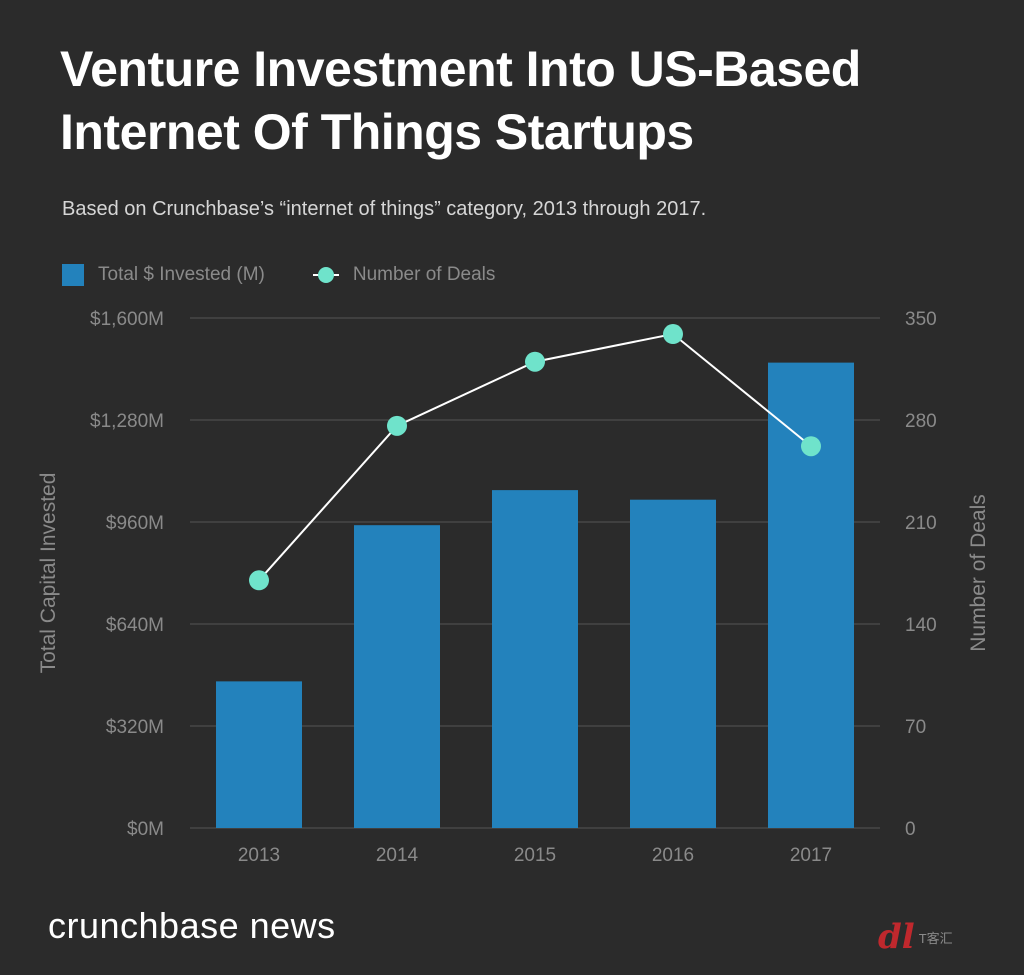 This screenshot has height=975, width=1024. Describe the element at coordinates (259, 855) in the screenshot. I see `x-tick-label: 2013` at that location.